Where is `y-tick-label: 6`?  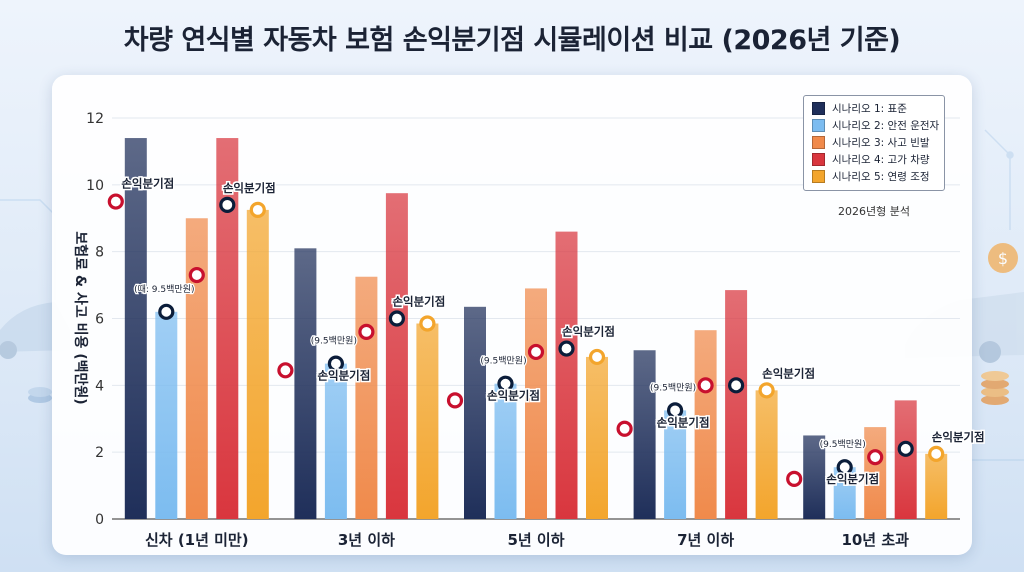
y-tick-label: 6 is located at coordinates (99, 320).